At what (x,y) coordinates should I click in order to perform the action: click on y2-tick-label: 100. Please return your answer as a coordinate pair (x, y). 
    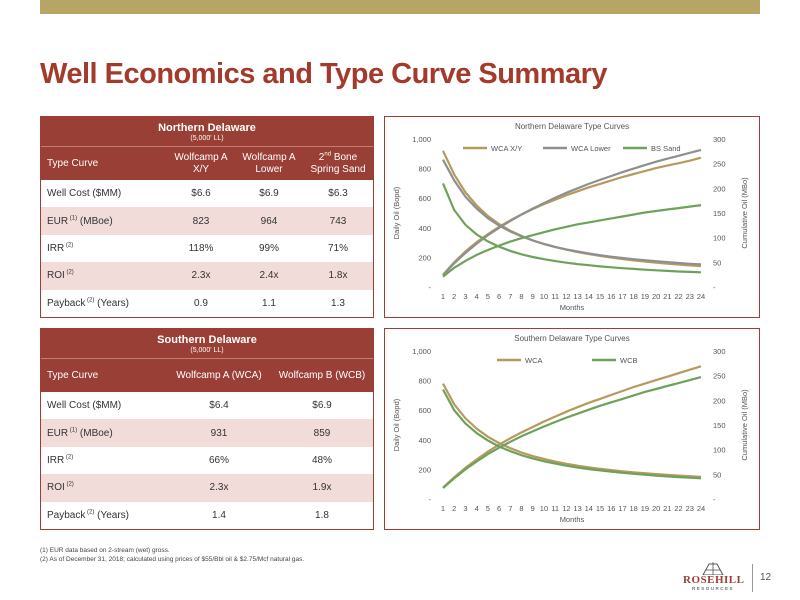
    Looking at the image, I should click on (719, 450).